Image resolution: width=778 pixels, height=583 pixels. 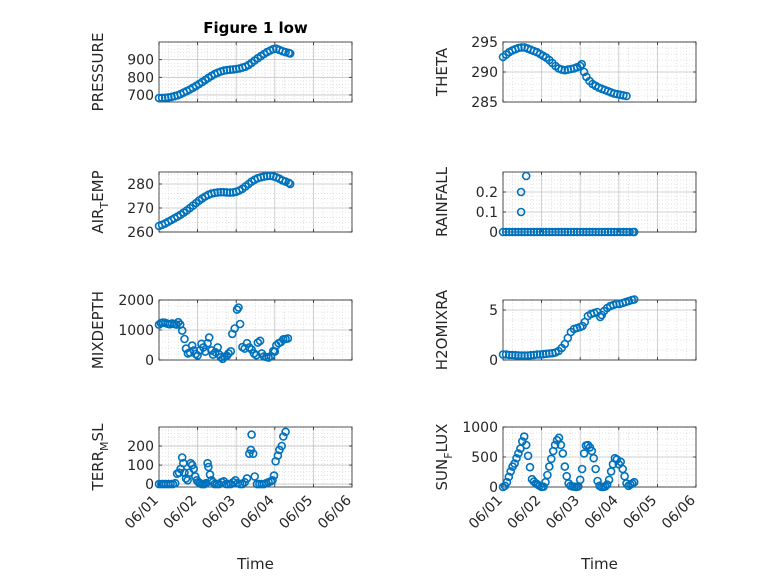 I want to click on y-tick-label: 295, so click(x=484, y=43).